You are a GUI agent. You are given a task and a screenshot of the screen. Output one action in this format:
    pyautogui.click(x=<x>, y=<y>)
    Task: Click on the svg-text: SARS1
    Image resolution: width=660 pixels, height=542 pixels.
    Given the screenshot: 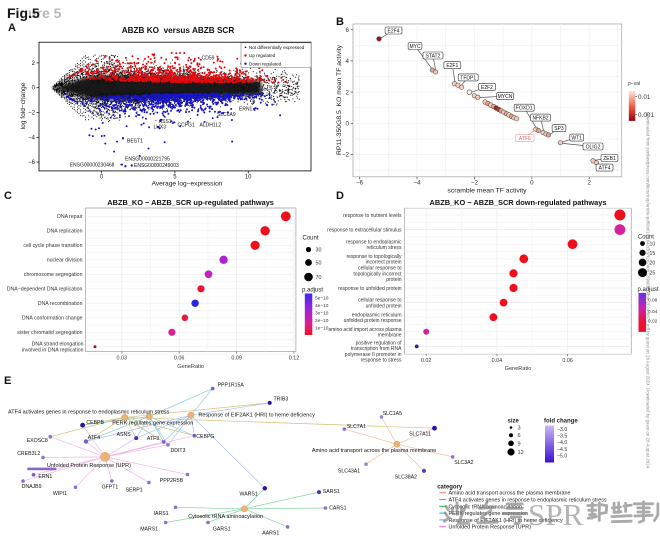 What is the action you would take?
    pyautogui.click(x=331, y=492)
    